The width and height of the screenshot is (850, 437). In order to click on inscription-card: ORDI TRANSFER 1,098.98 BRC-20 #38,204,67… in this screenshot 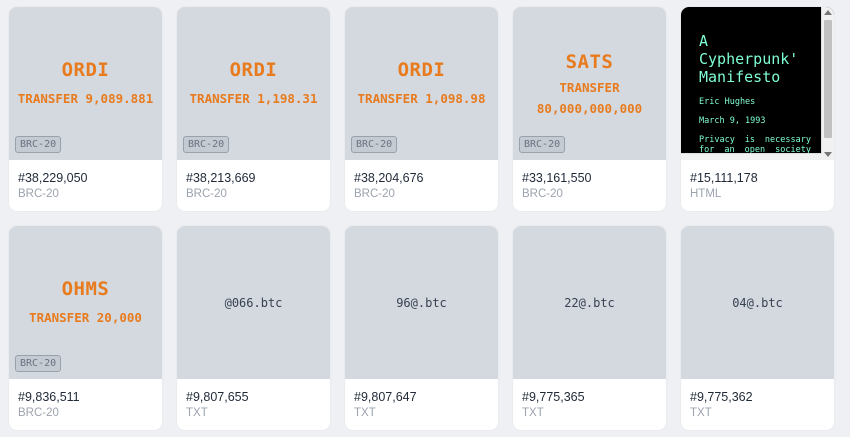, I will do `click(421, 109)`.